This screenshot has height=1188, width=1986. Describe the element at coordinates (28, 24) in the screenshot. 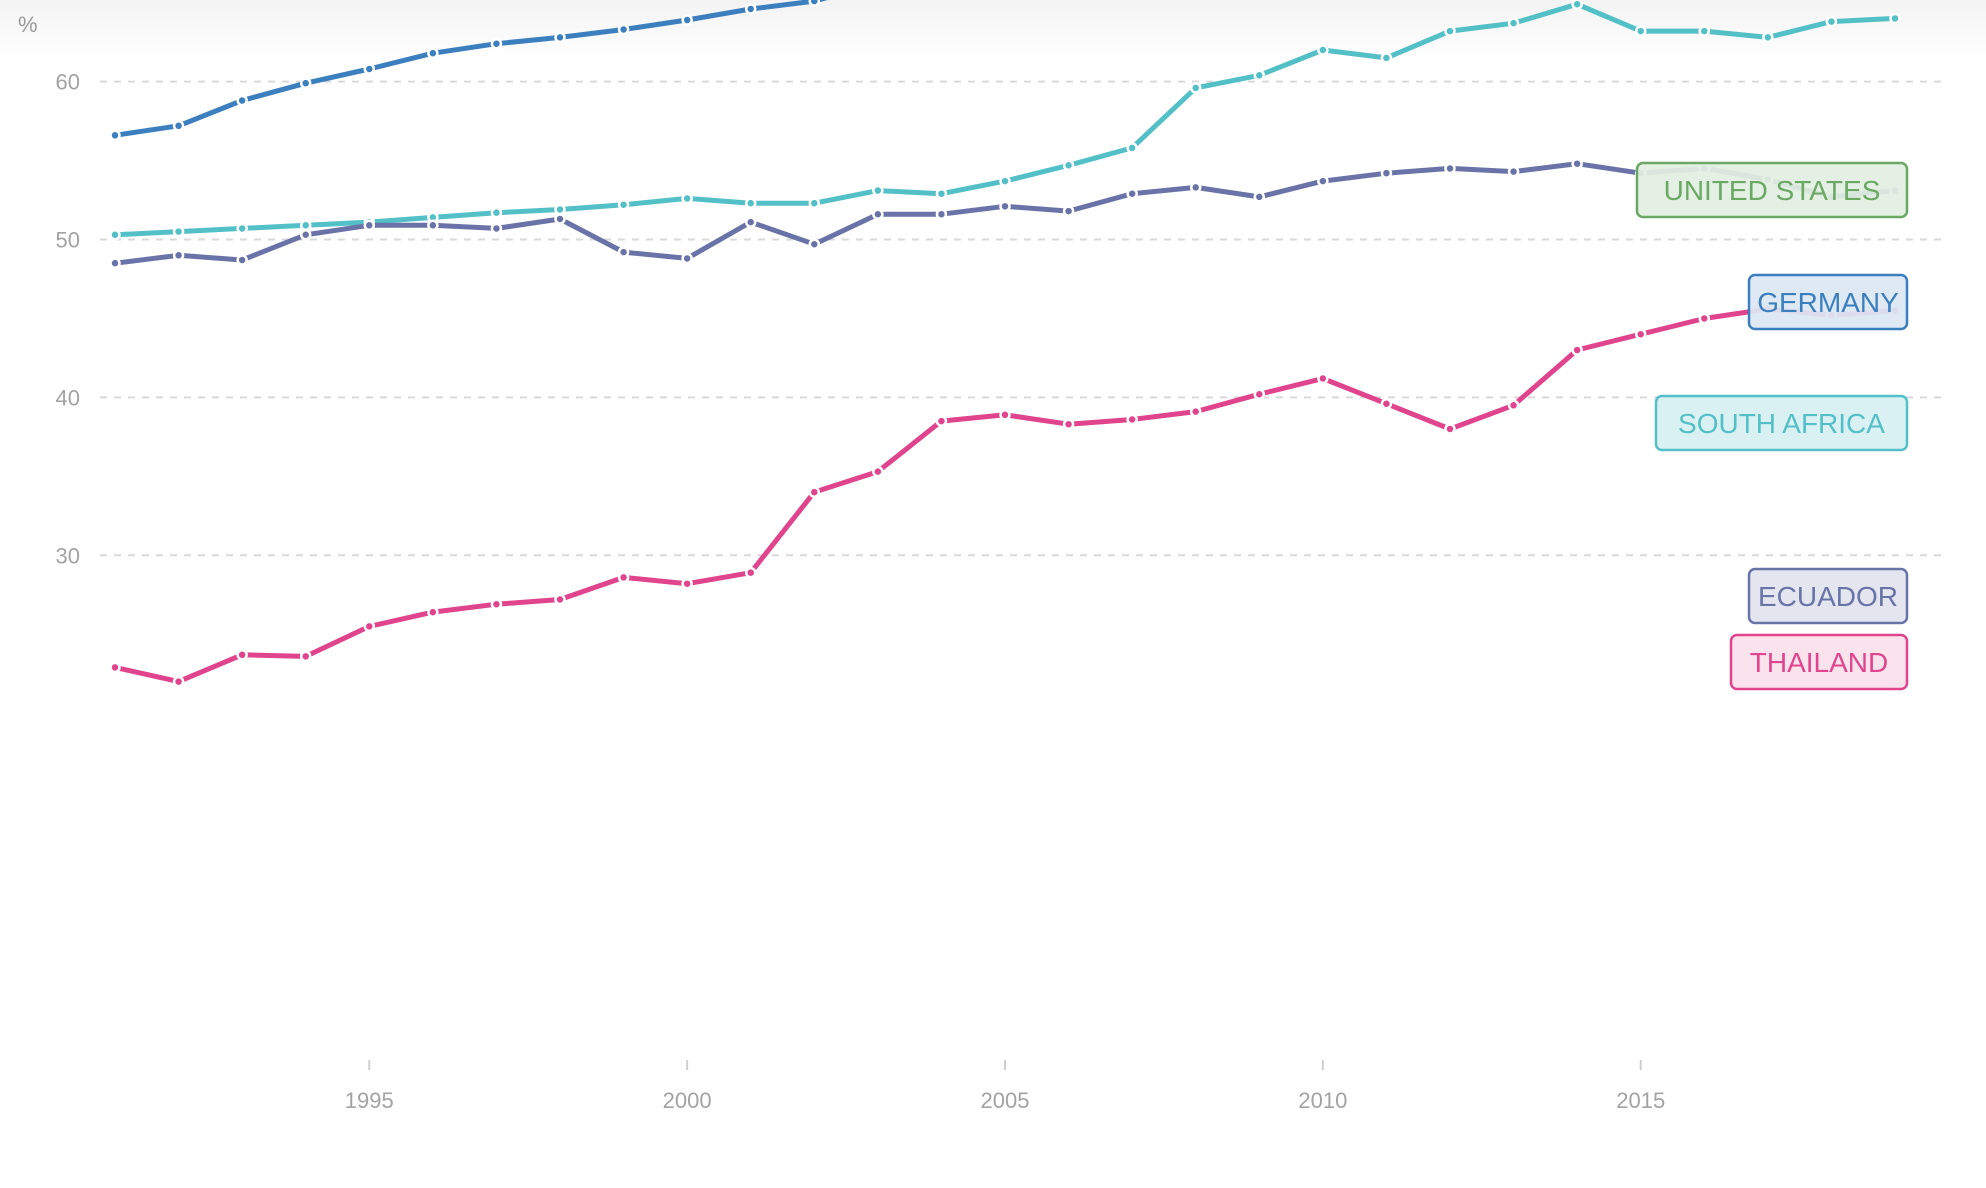

I see `y-unit-label: %` at that location.